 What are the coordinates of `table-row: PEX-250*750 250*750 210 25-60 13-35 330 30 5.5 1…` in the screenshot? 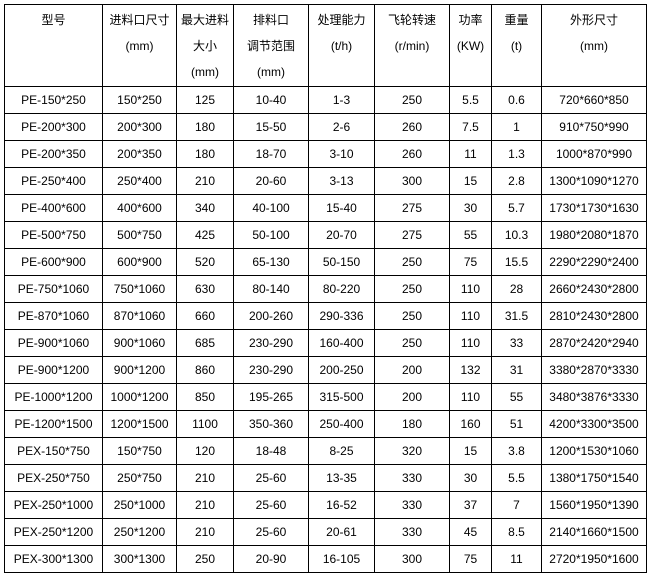 It's located at (325, 478).